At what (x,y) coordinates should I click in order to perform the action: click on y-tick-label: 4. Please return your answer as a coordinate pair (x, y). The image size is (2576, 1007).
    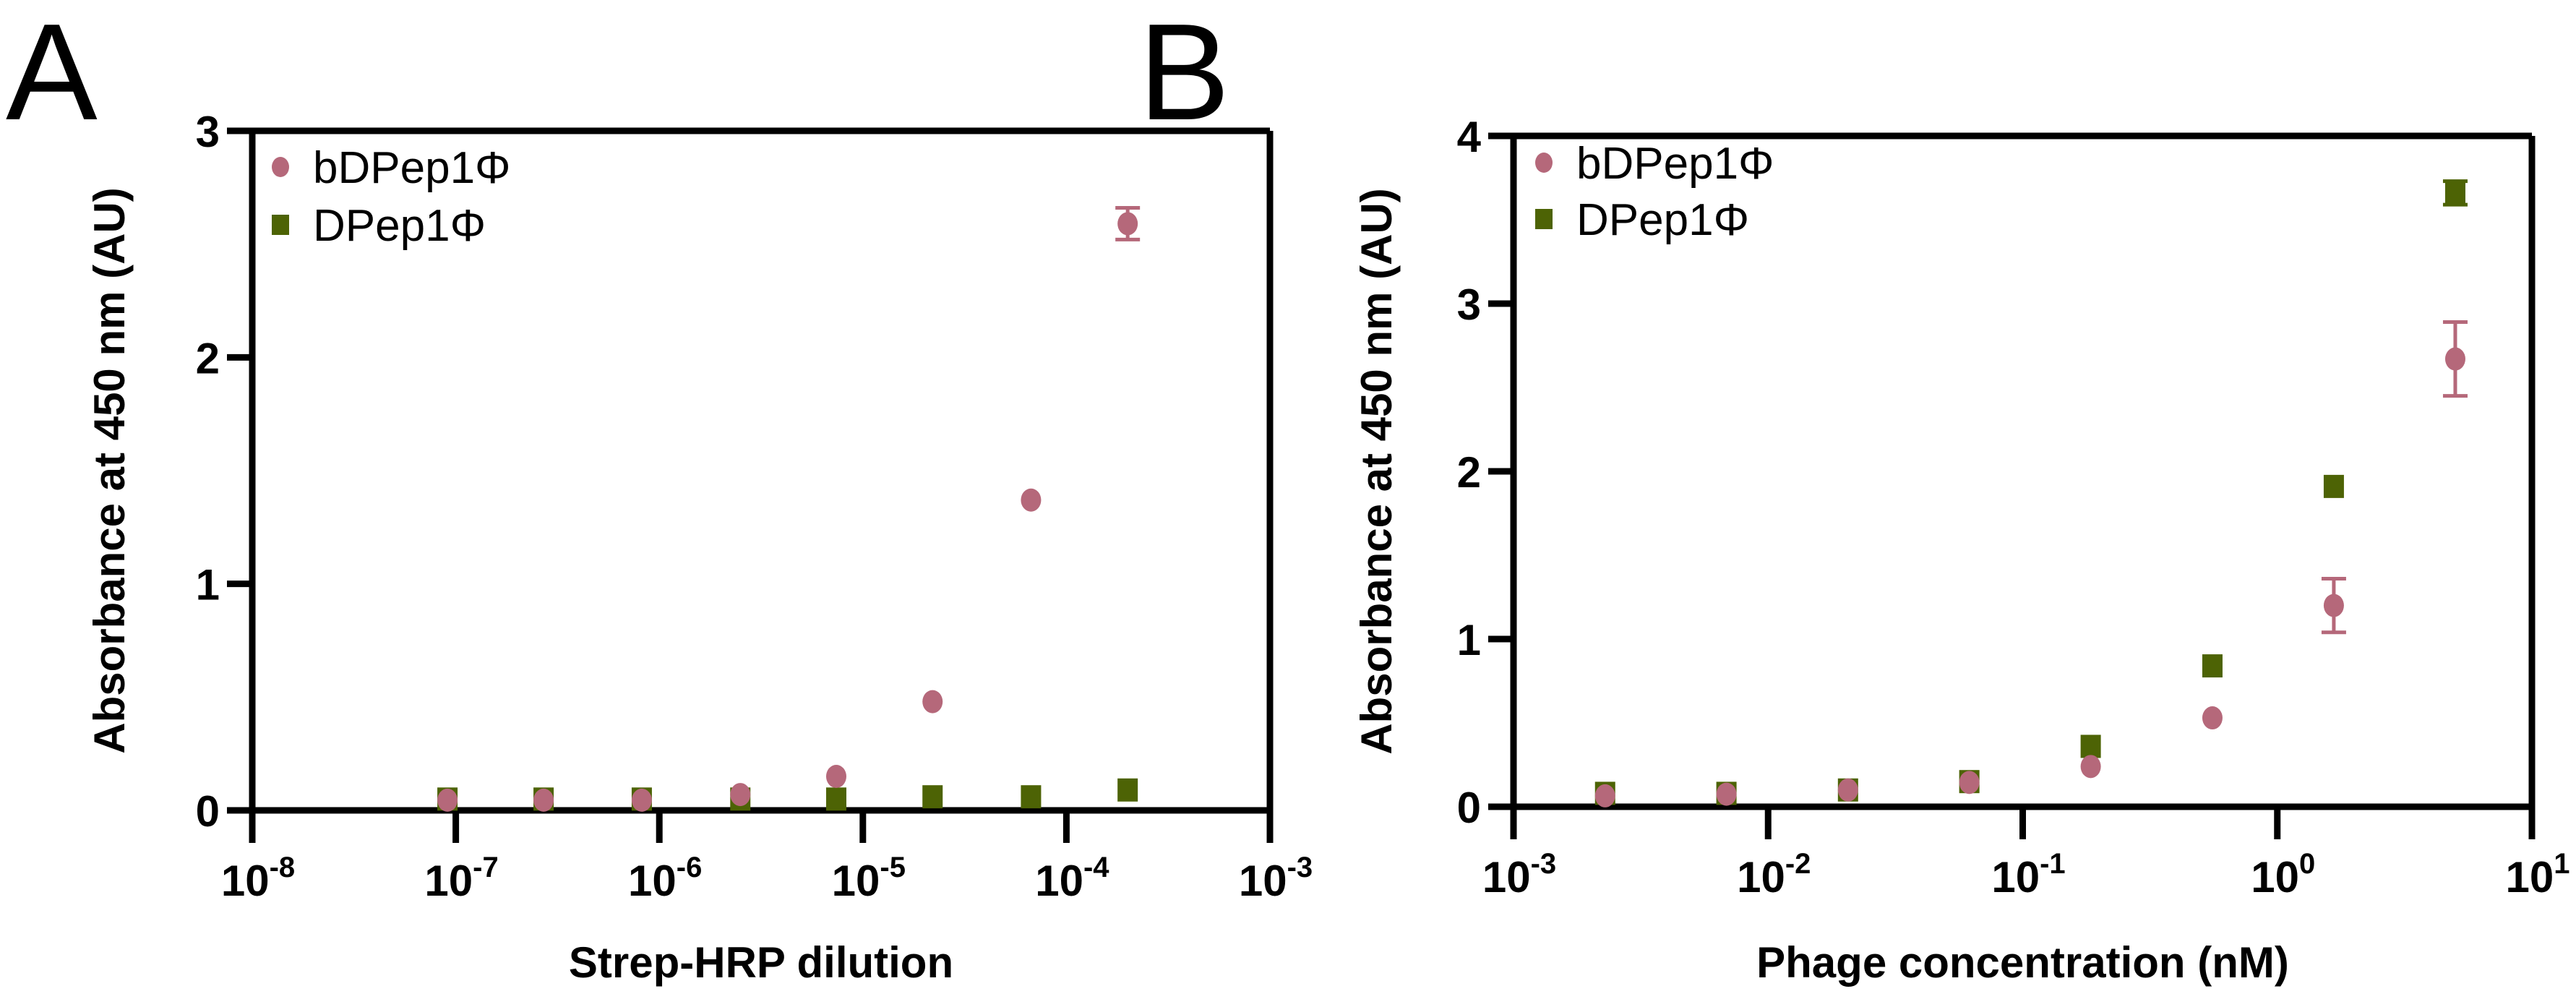
    Looking at the image, I should click on (1470, 137).